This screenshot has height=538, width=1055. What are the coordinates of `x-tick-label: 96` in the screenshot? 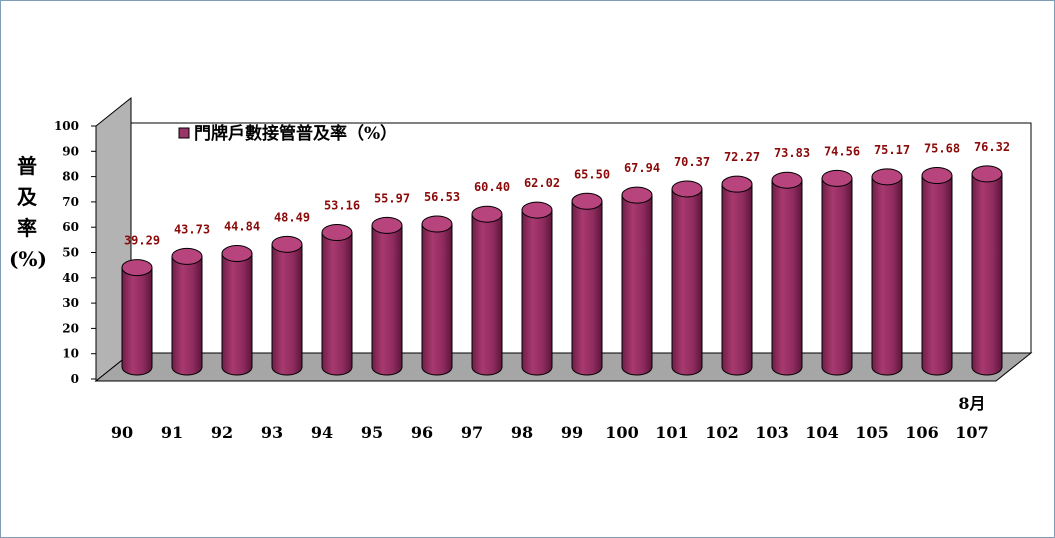 It's located at (422, 432).